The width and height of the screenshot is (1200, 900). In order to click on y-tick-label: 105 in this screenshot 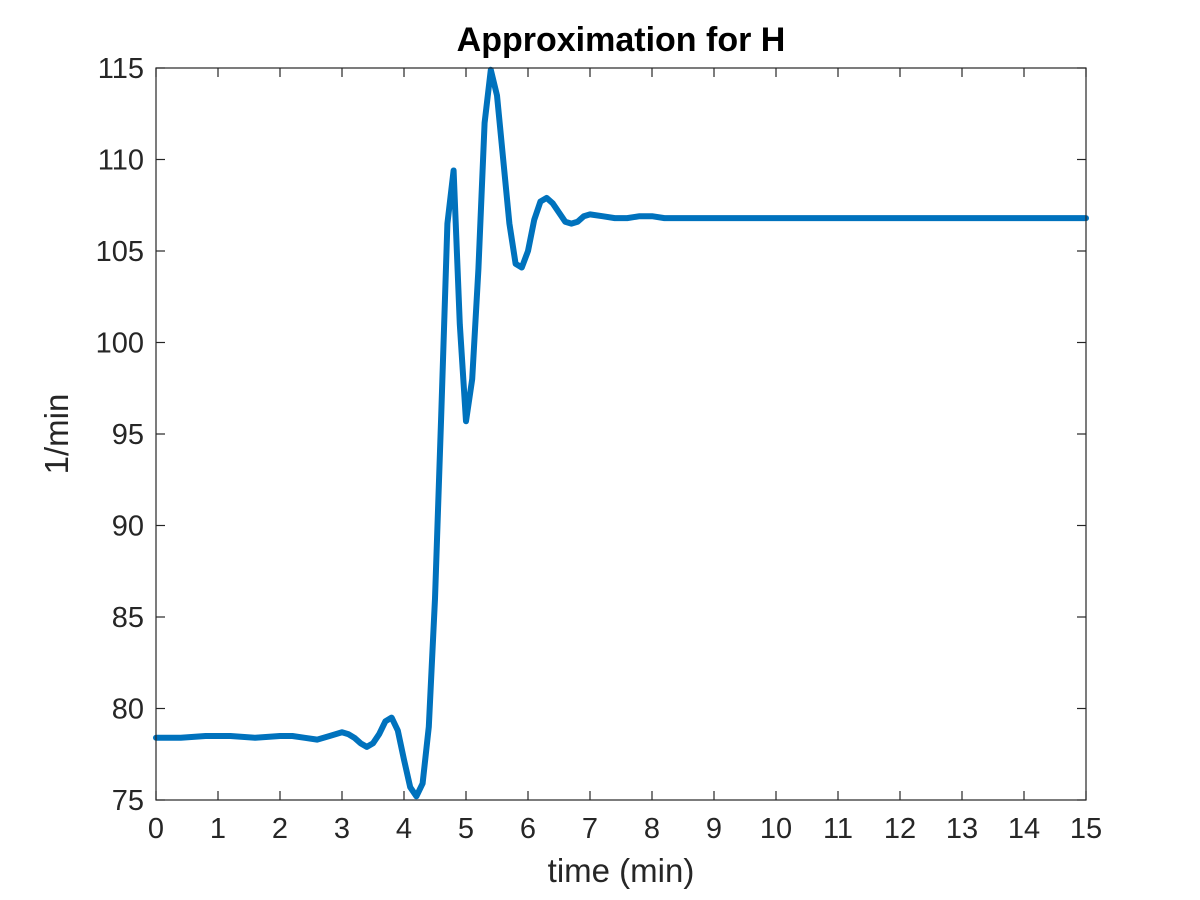, I will do `click(120, 252)`.